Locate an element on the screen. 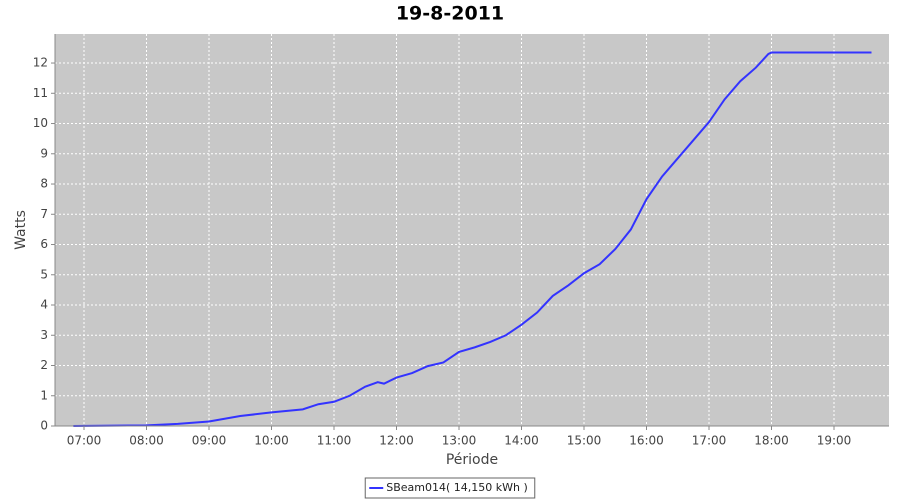 The height and width of the screenshot is (500, 900). y-tick-label: 10 is located at coordinates (40, 123).